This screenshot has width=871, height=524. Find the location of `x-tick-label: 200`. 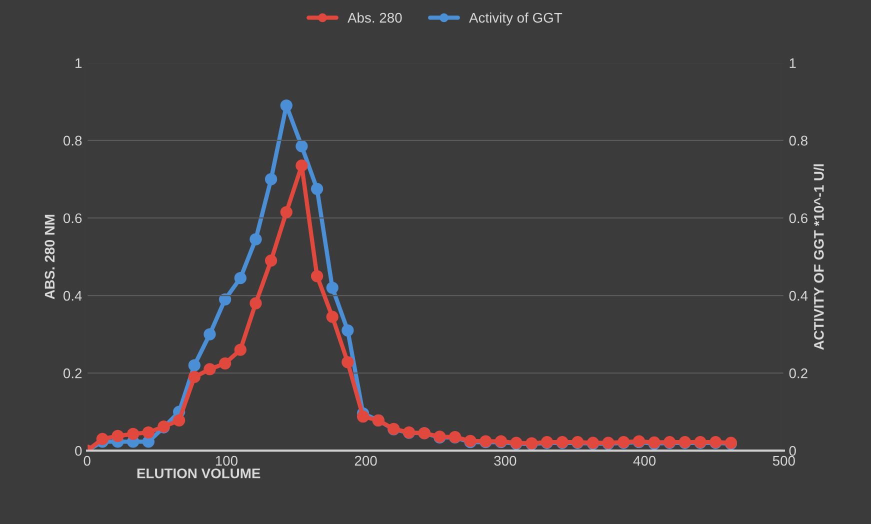

x-tick-label: 200 is located at coordinates (365, 461).